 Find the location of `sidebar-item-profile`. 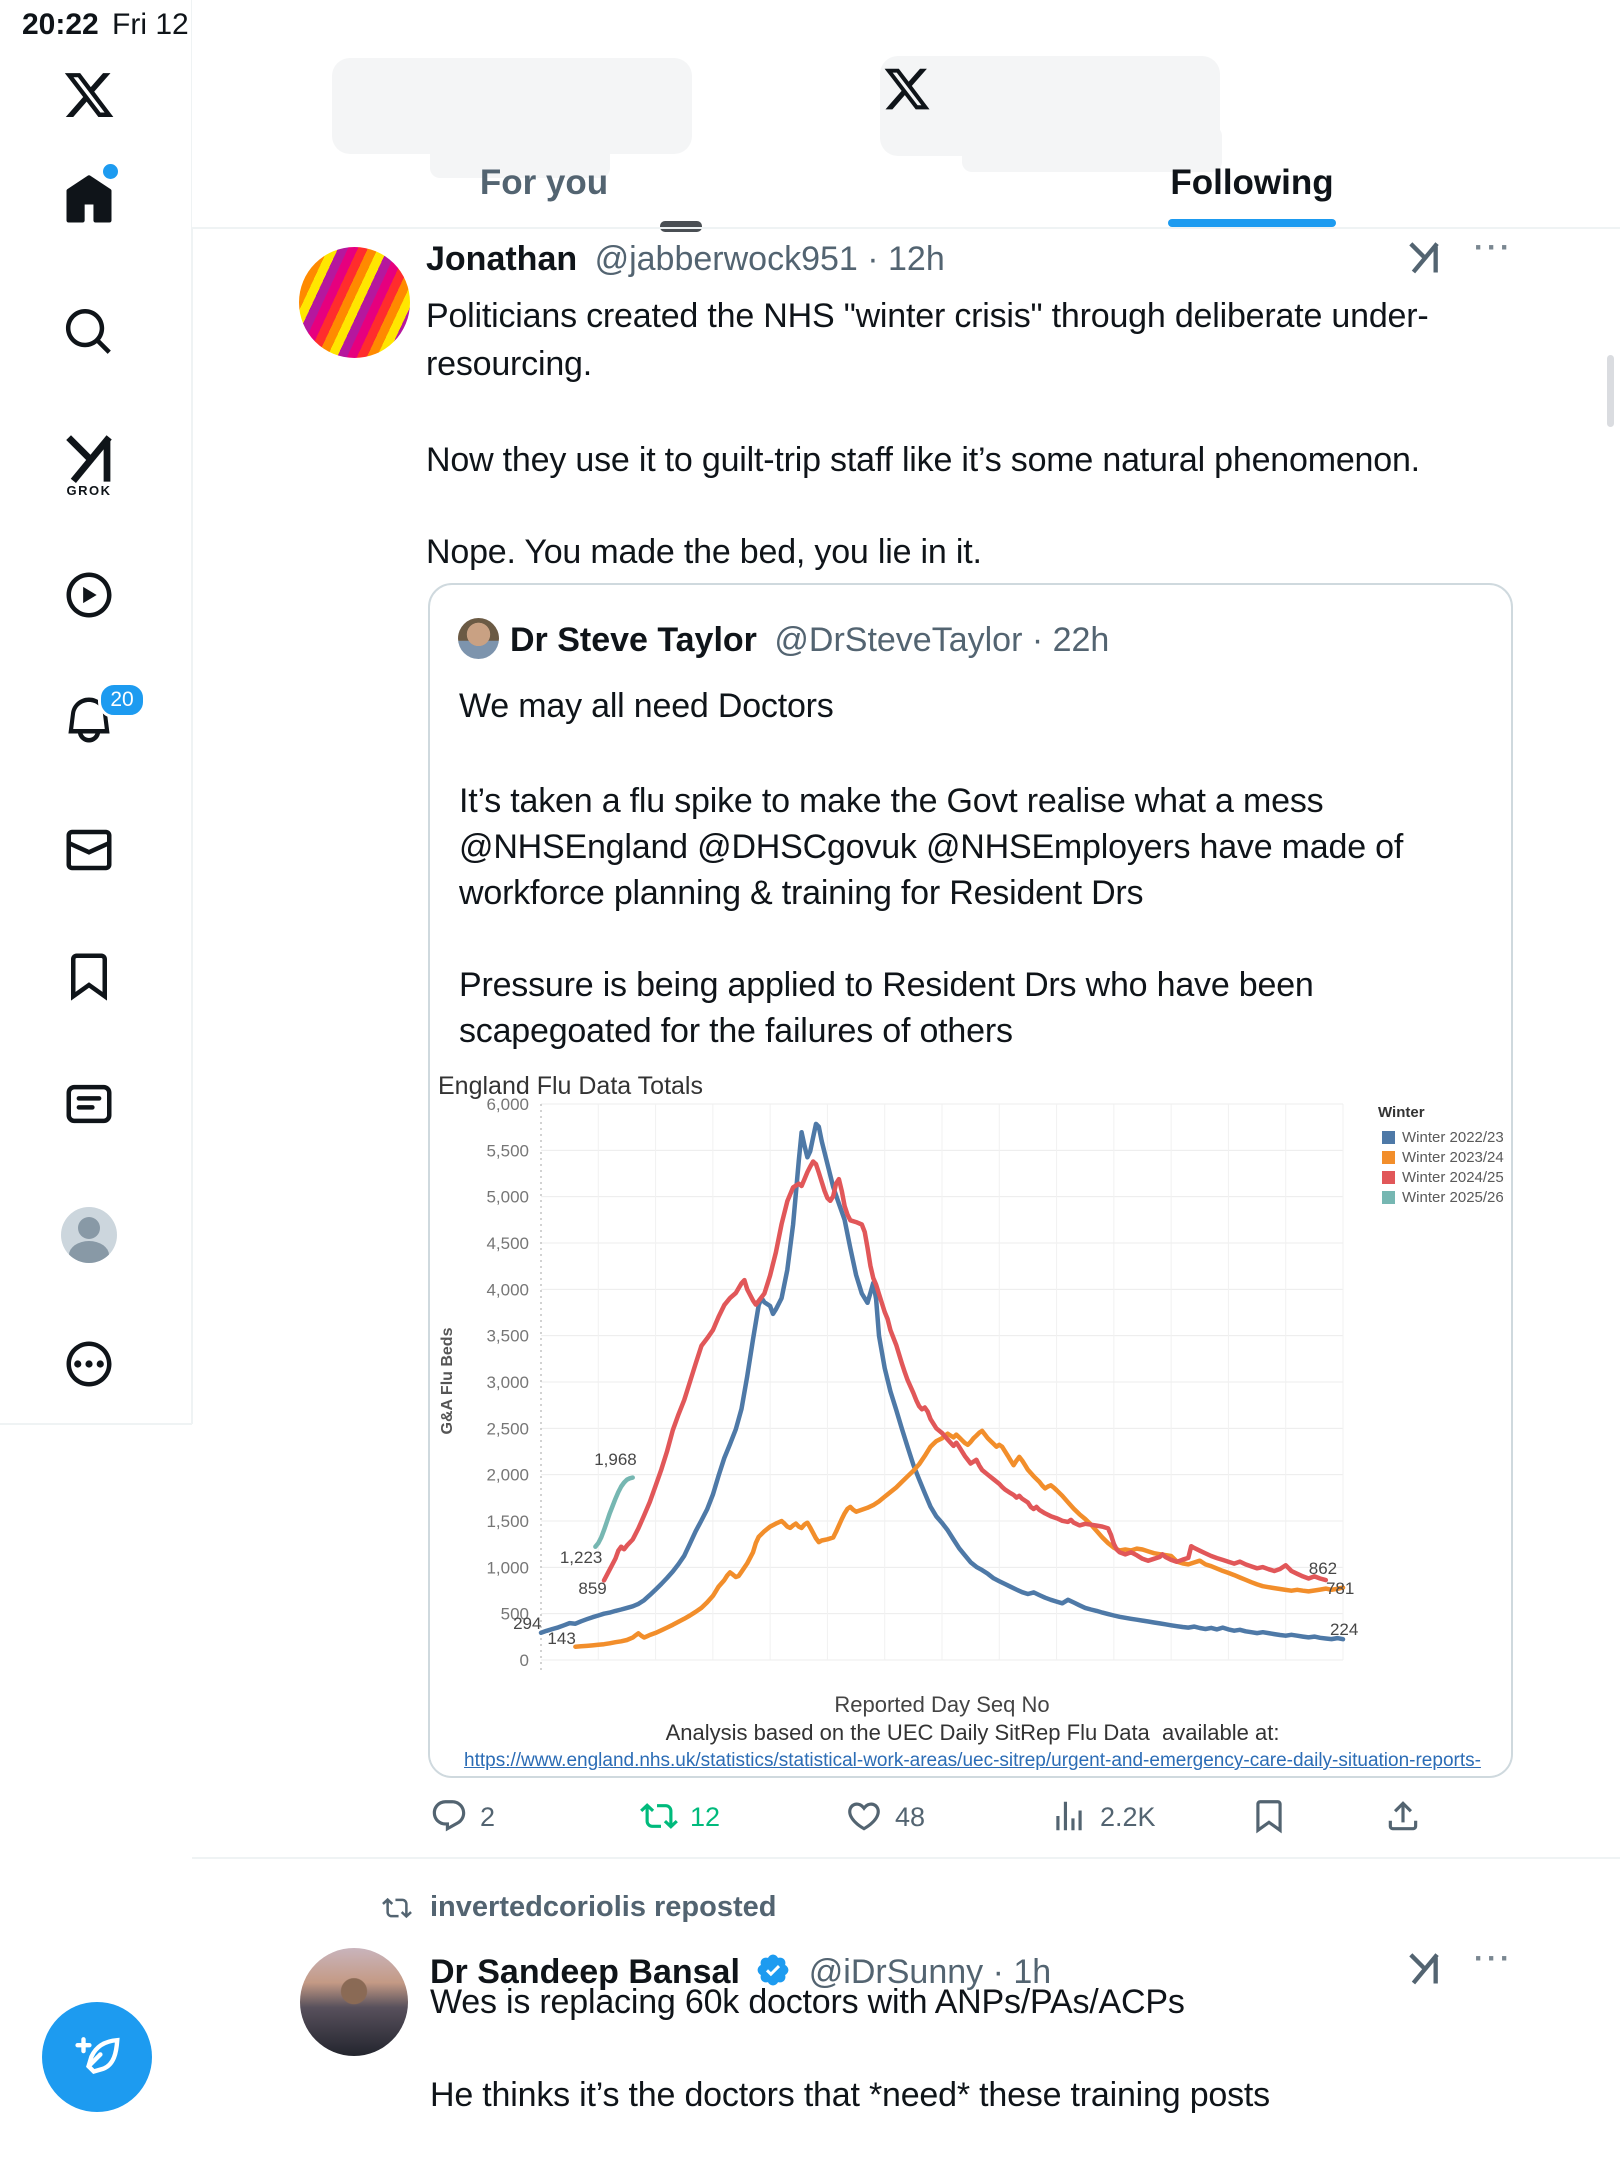

sidebar-item-profile is located at coordinates (89, 1235).